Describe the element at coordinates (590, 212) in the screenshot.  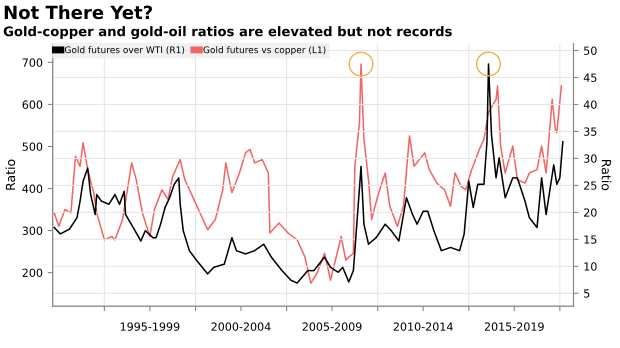
I see `y2-tick-label: 20` at that location.